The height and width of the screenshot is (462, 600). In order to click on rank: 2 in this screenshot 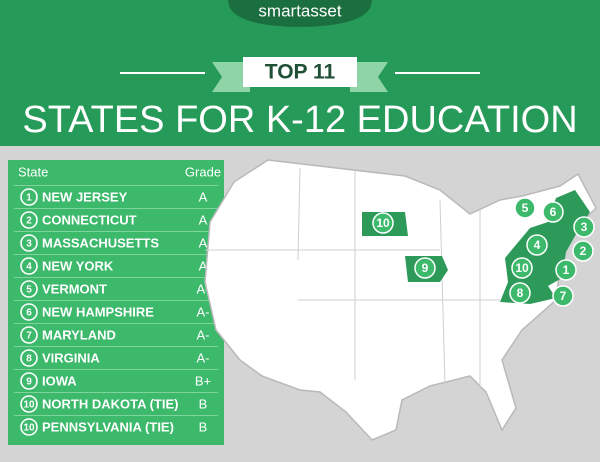, I will do `click(29, 221)`.